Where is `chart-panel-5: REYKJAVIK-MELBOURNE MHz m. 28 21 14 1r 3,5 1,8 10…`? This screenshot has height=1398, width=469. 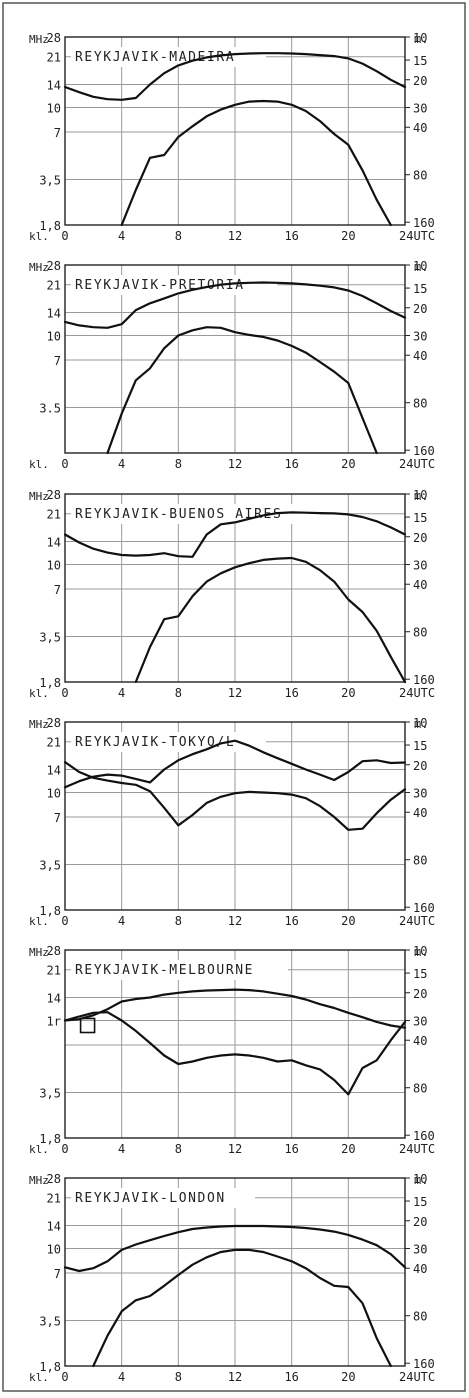 chart-panel-5: REYKJAVIK-MELBOURNE MHz m. 28 21 14 1r 3,5 1,8 10… is located at coordinates (232, 1050).